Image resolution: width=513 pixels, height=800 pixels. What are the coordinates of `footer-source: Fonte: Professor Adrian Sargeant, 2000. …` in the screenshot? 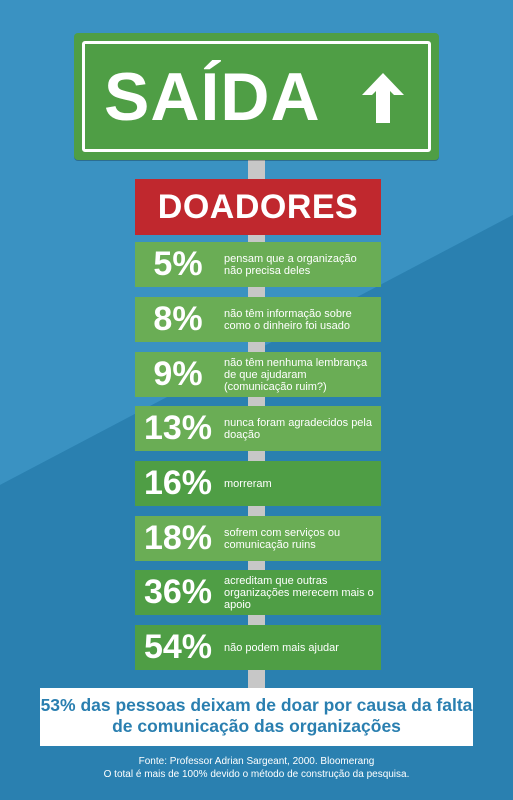 It's located at (256, 761).